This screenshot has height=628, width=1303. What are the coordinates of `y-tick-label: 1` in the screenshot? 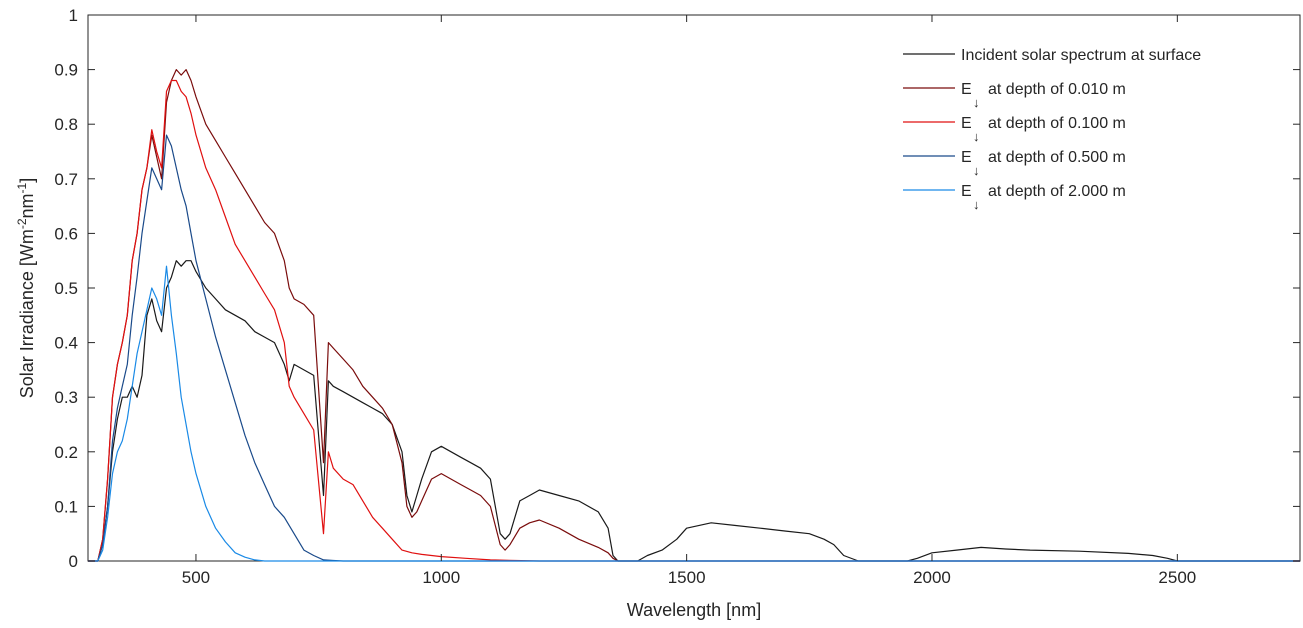 It's located at (73, 15).